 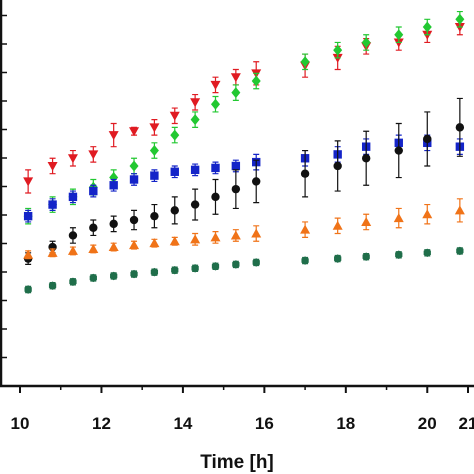 What do you see at coordinates (20, 423) in the screenshot?
I see `x-tick-label: 10` at bounding box center [20, 423].